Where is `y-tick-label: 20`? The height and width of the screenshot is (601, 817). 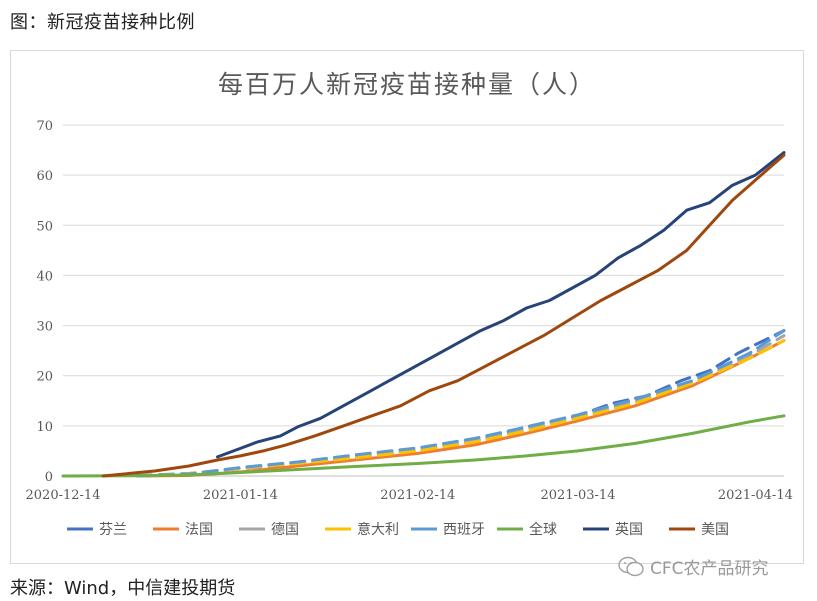
y-tick-label: 20 is located at coordinates (44, 377).